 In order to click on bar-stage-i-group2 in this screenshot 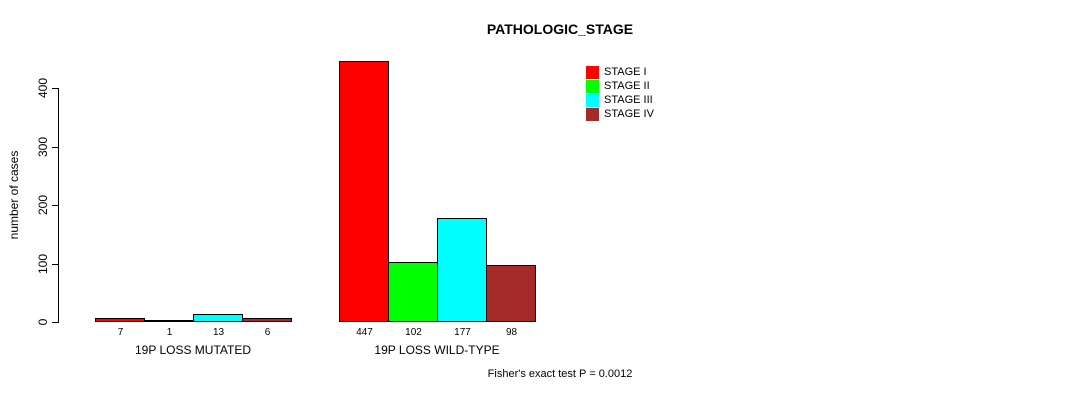, I will do `click(364, 191)`.